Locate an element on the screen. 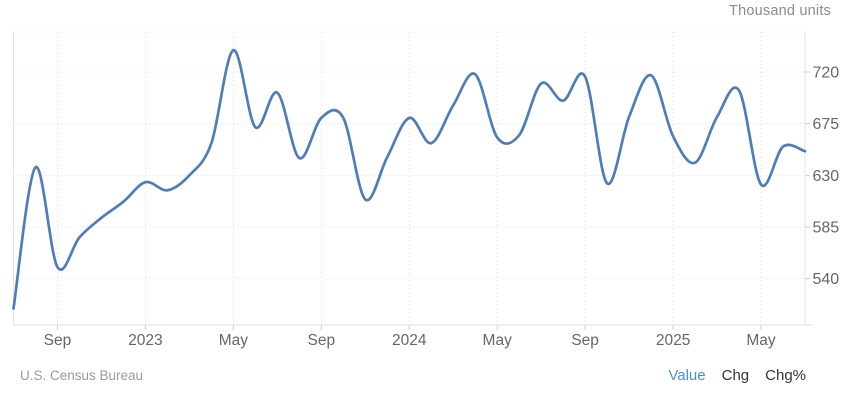 This screenshot has height=401, width=843. series-toggle-group: Value Chg Chg% is located at coordinates (737, 375).